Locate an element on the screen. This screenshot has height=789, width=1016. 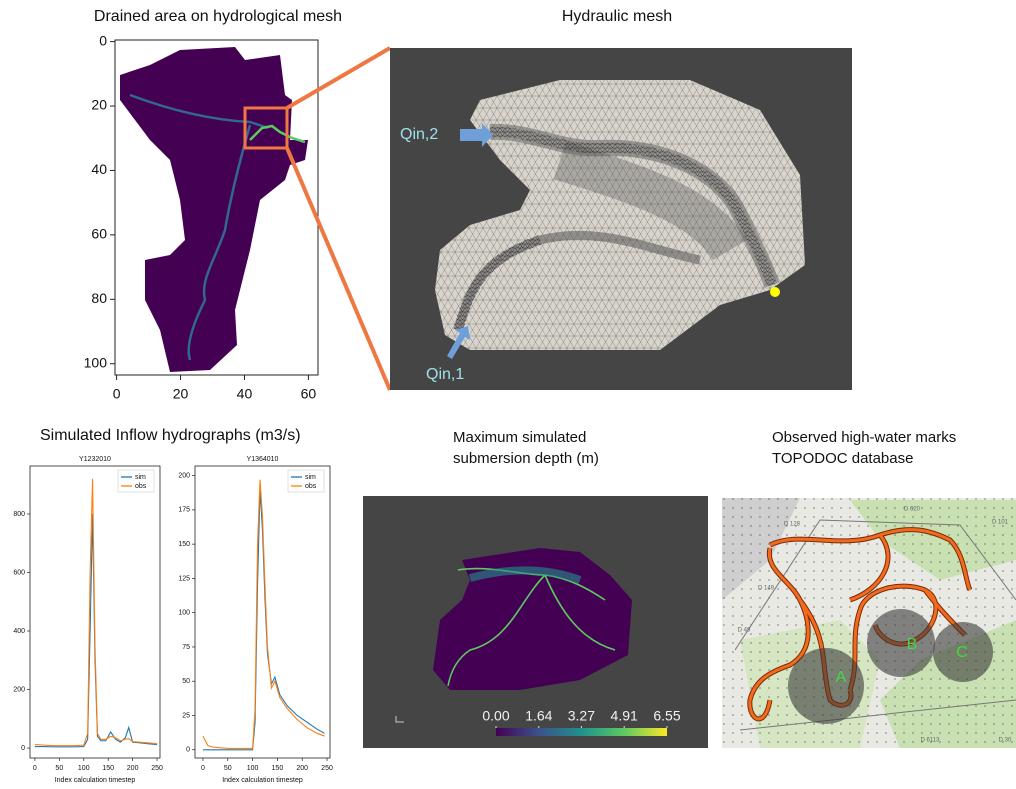
colorbar is located at coordinates (581, 732).